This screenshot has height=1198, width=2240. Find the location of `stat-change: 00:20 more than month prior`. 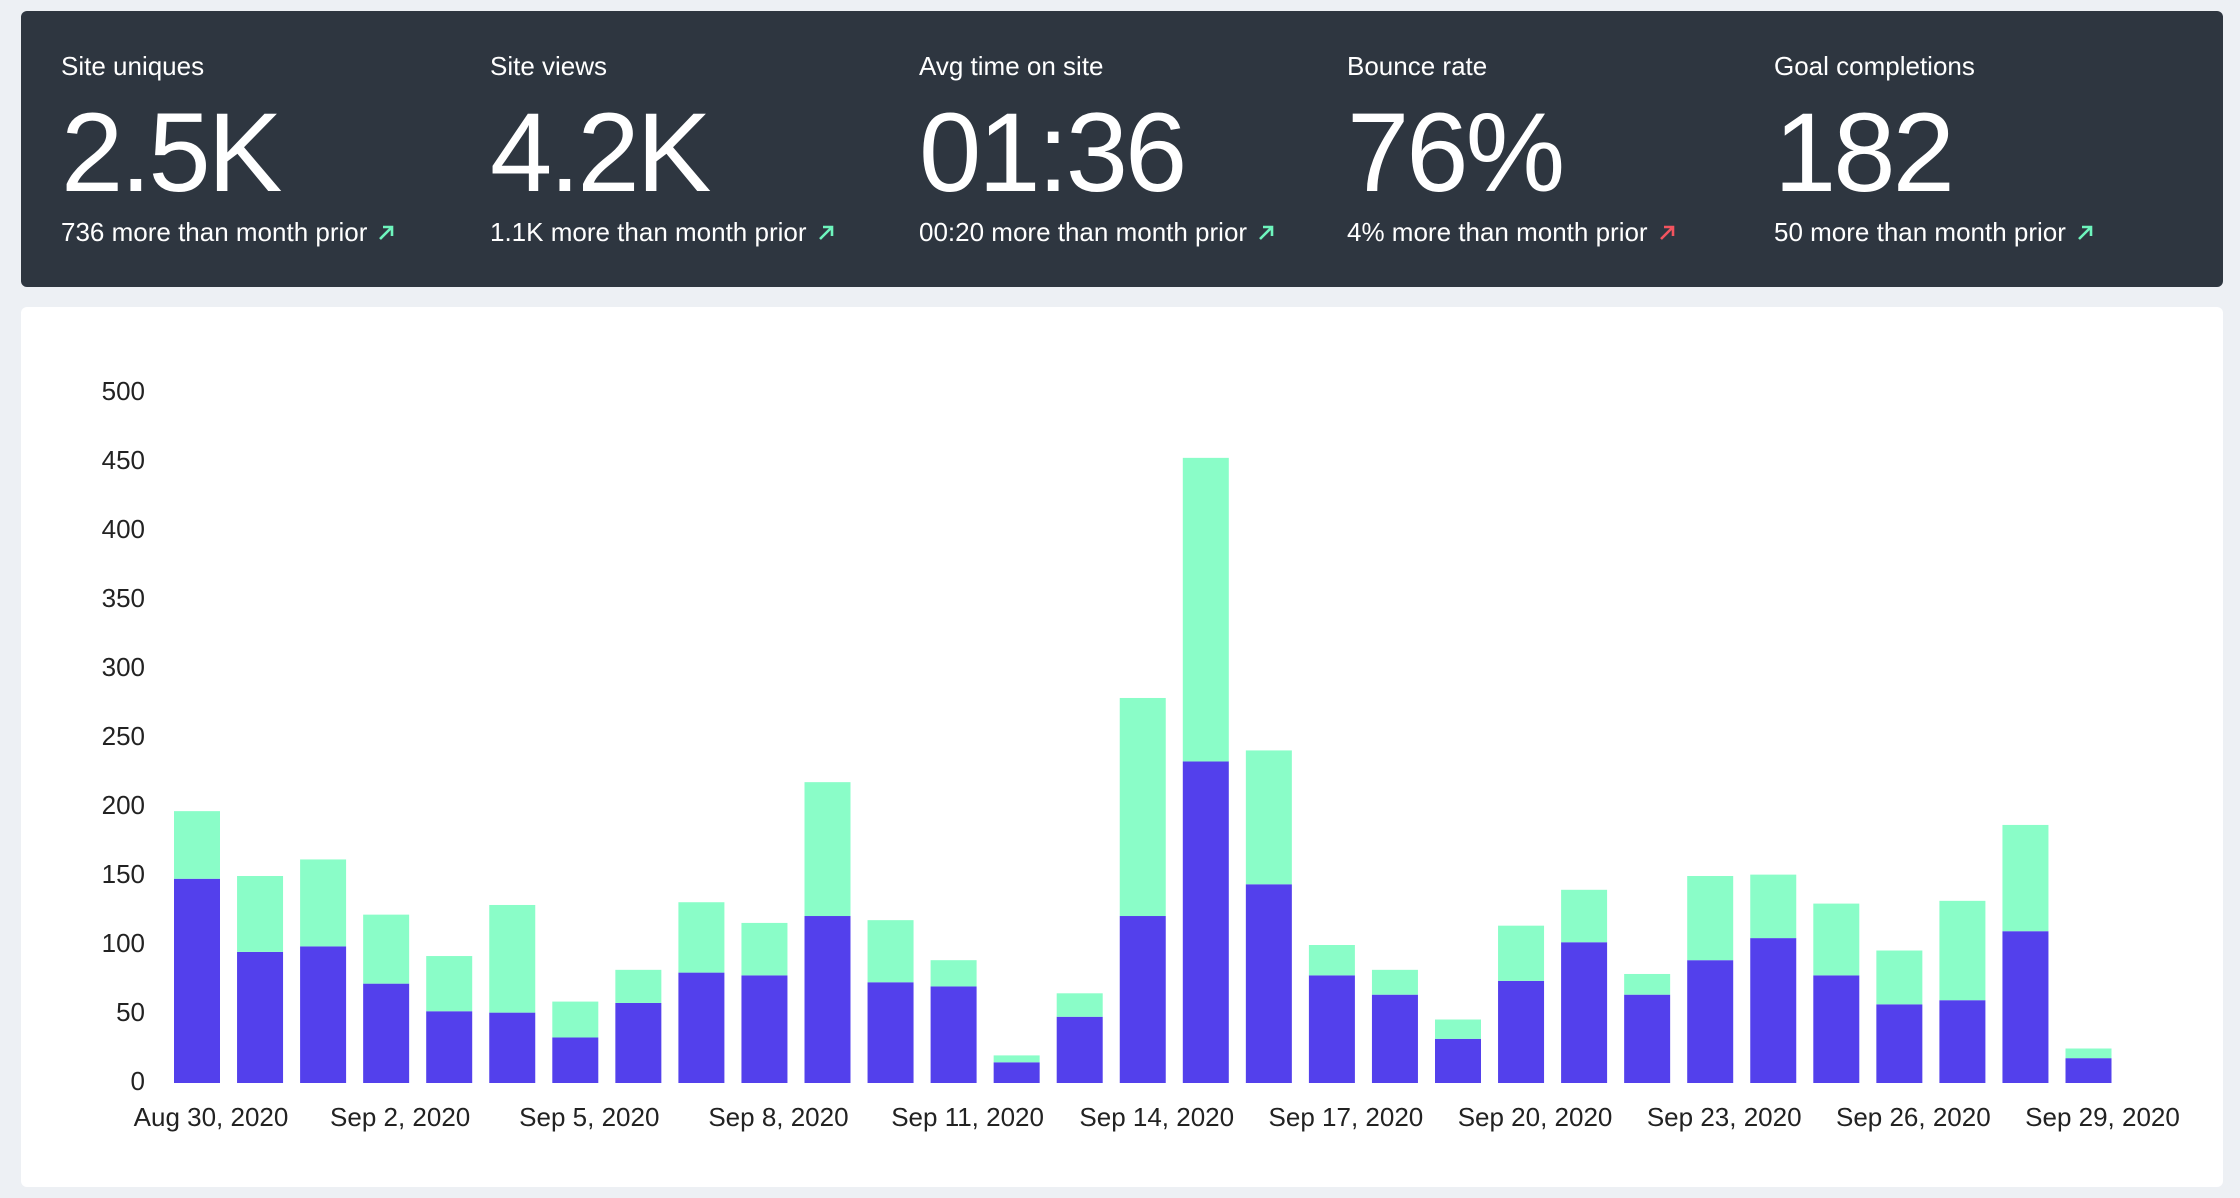

stat-change: 00:20 more than month prior is located at coordinates (1097, 232).